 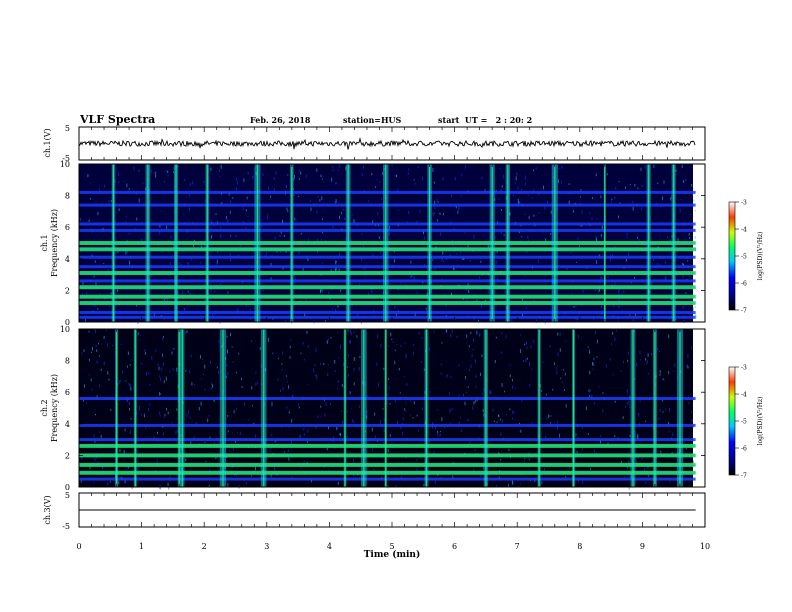 What do you see at coordinates (374, 143) in the screenshot?
I see `ch1-waveform-panel: 5 -5 ch.1(V)` at bounding box center [374, 143].